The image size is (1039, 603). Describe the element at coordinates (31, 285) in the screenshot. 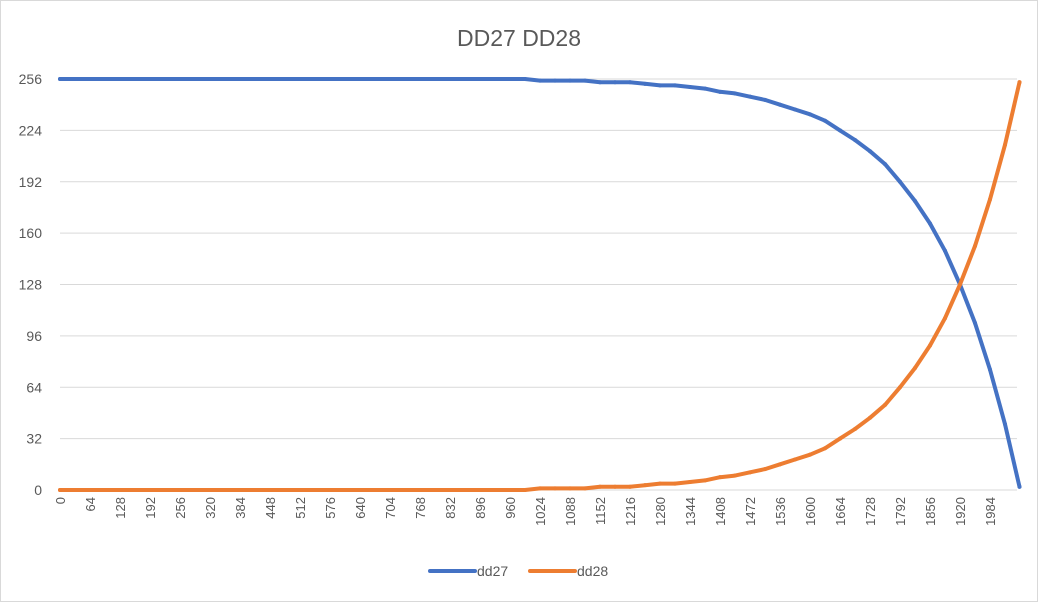

I see `y-tick-label: 128` at that location.